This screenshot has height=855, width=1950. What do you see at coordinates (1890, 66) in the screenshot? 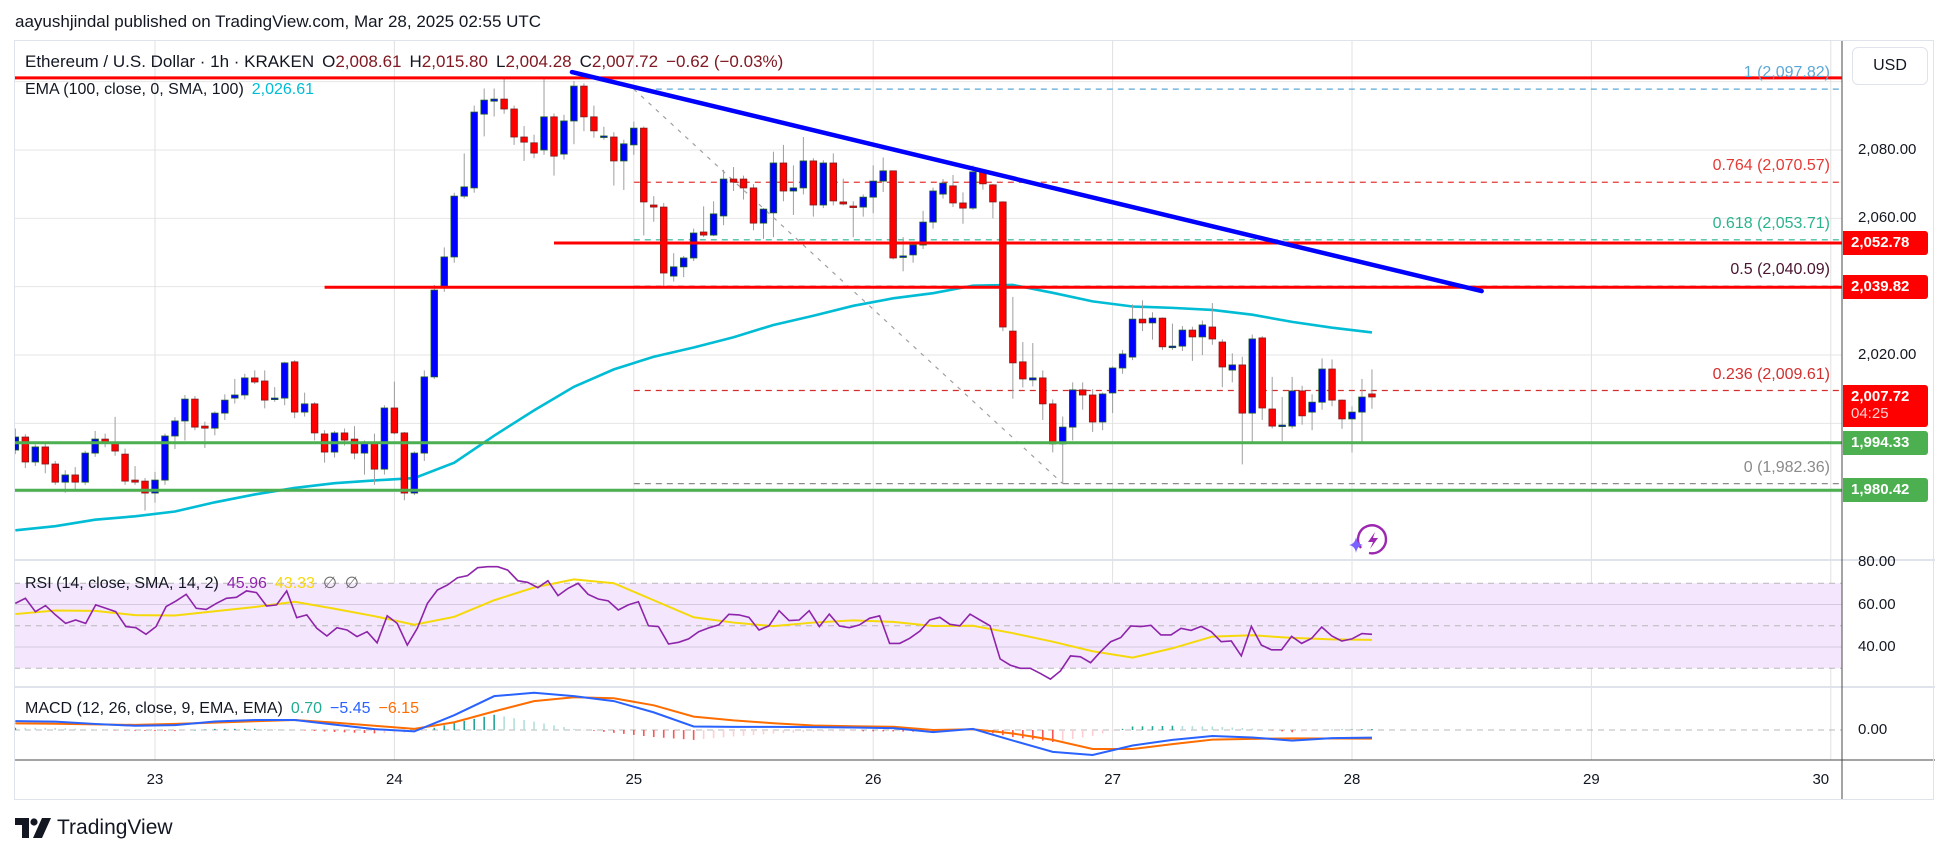
I see `currency-button: USD` at bounding box center [1890, 66].